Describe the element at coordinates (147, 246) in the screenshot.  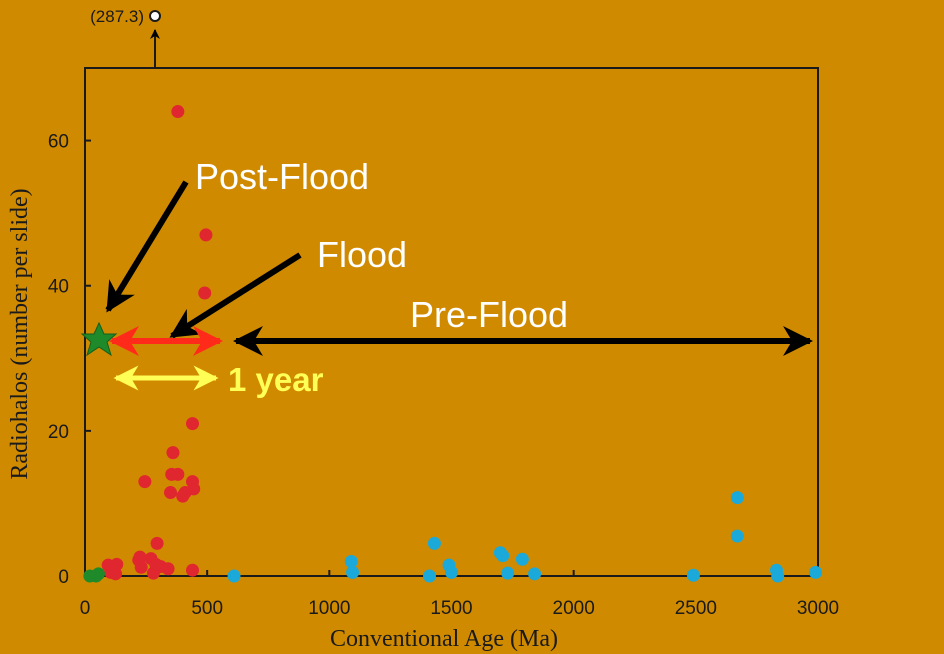
I see `post-flood-arrow` at that location.